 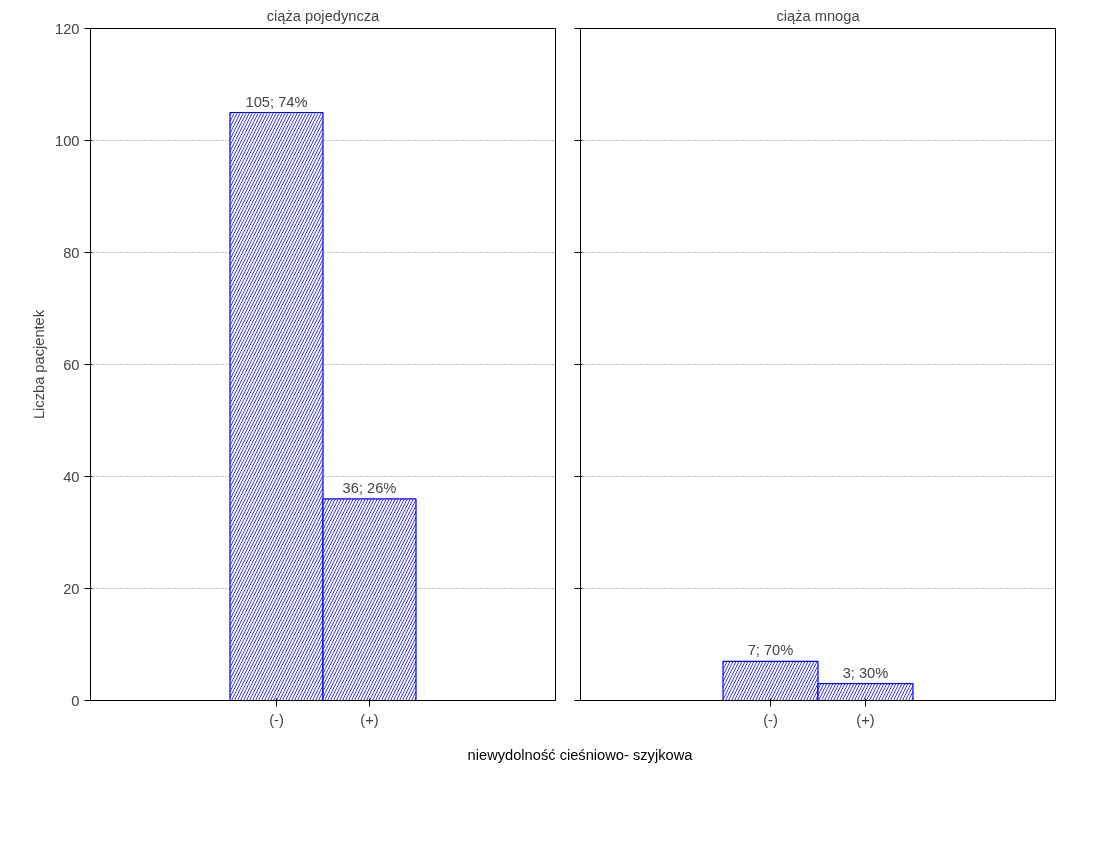 What do you see at coordinates (71, 476) in the screenshot?
I see `y-tick-label: 40` at bounding box center [71, 476].